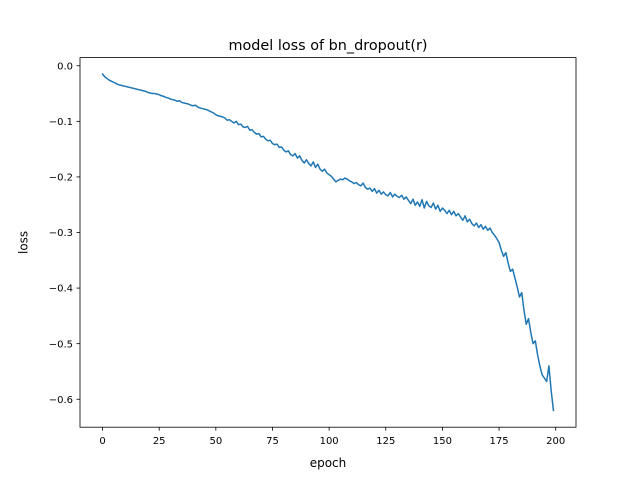 The image size is (640, 484). Describe the element at coordinates (61, 233) in the screenshot. I see `y-tick-label: −0.3` at that location.